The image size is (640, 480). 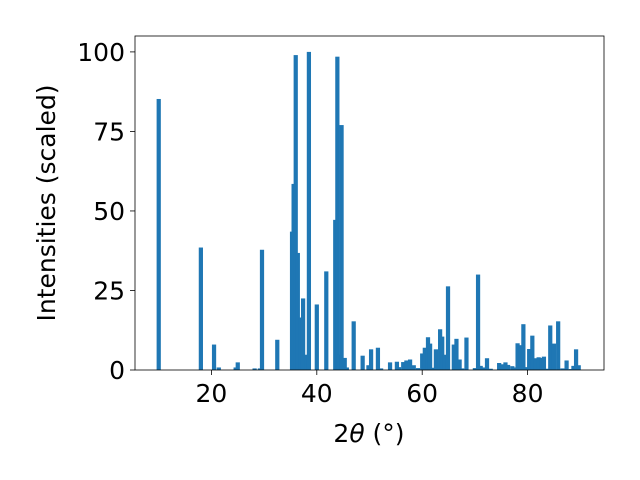 I want to click on x-tick-label: 60, so click(x=422, y=393).